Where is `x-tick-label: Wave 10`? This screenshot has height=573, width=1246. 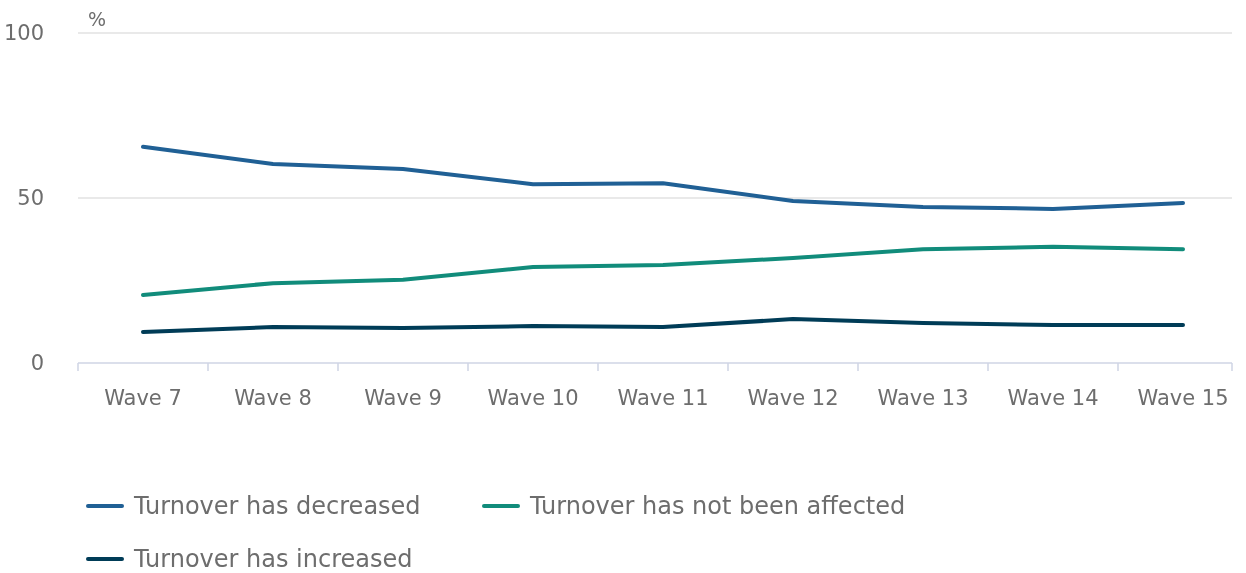
x-tick-label: Wave 10 is located at coordinates (533, 398).